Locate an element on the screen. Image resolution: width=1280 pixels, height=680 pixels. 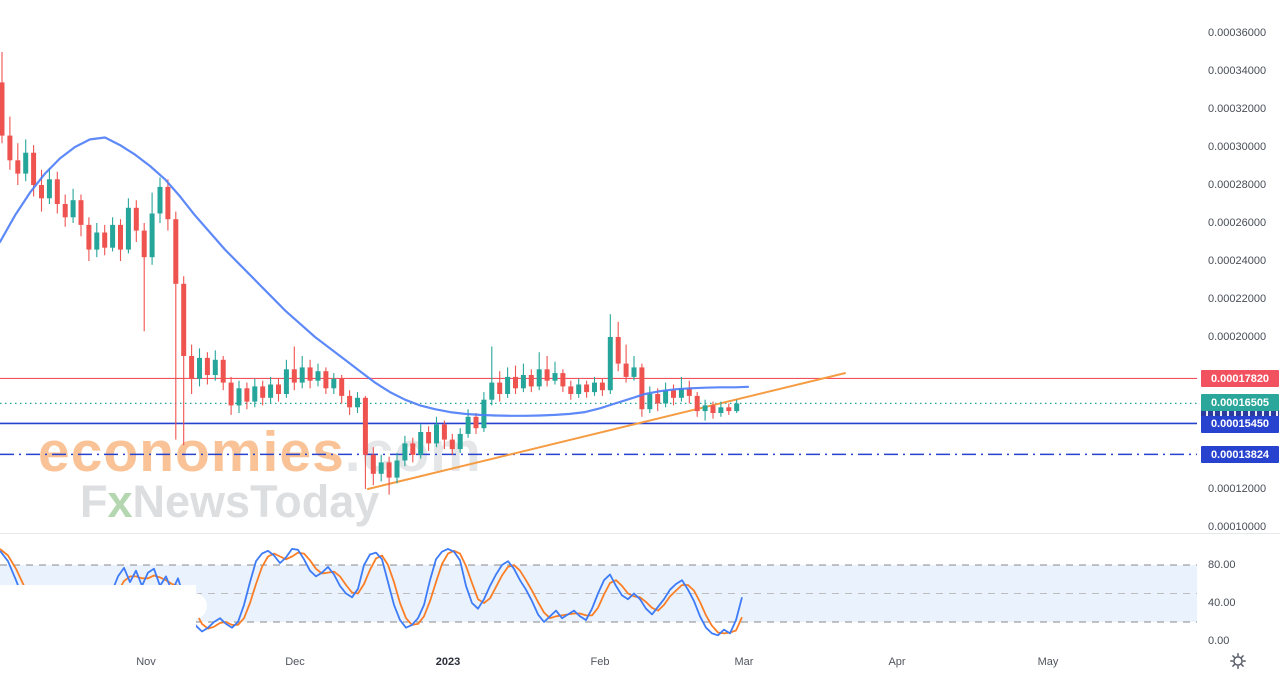
price-tick-label: 0.00010000 is located at coordinates (1237, 527).